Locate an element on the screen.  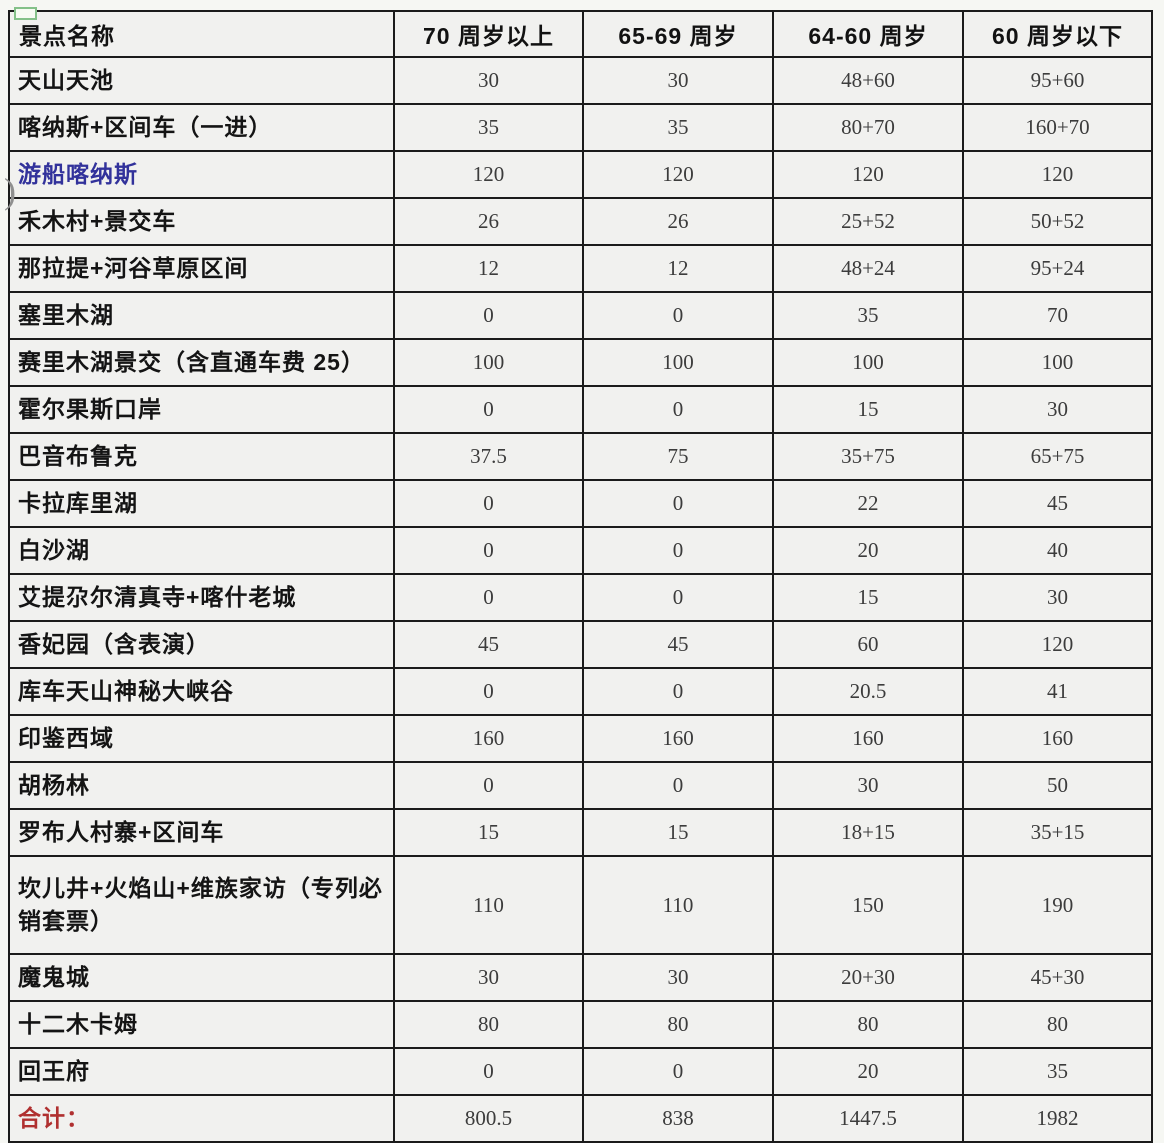
table-row: 喀纳斯+区间车（一进） 35 35 80+70 160+70 is located at coordinates (580, 127).